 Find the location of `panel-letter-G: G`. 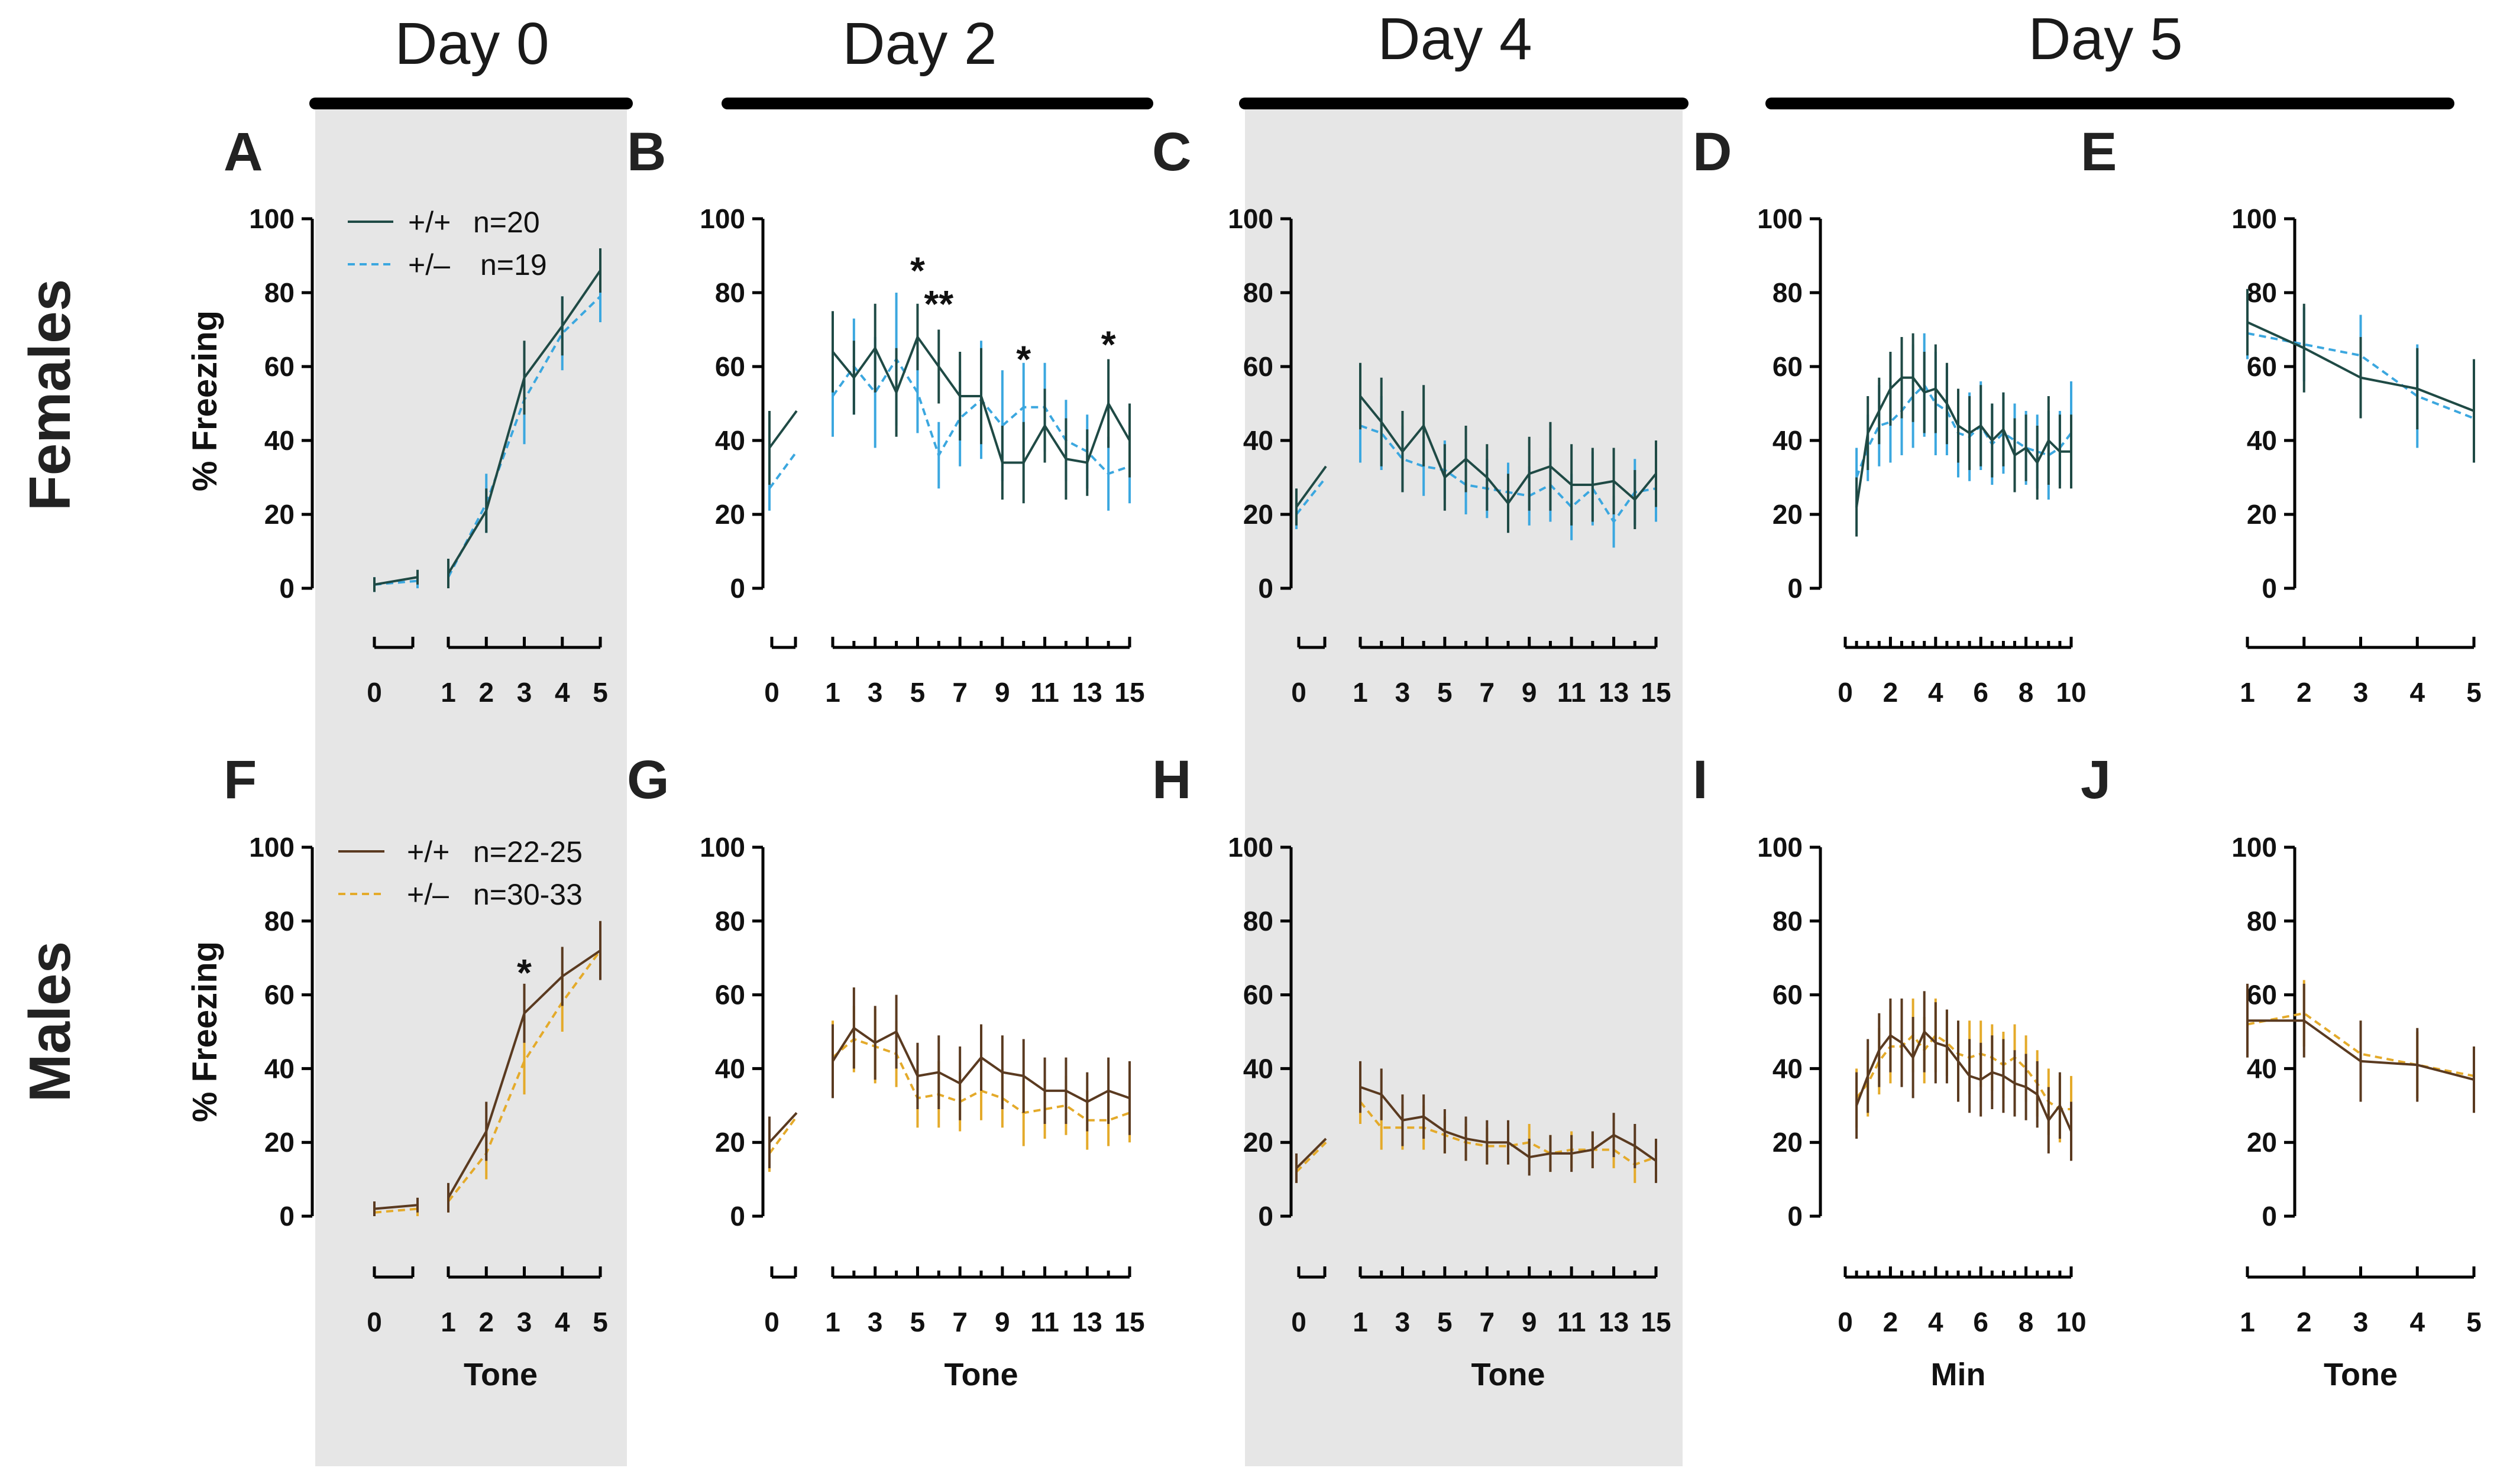

panel-letter-G: G is located at coordinates (648, 780).